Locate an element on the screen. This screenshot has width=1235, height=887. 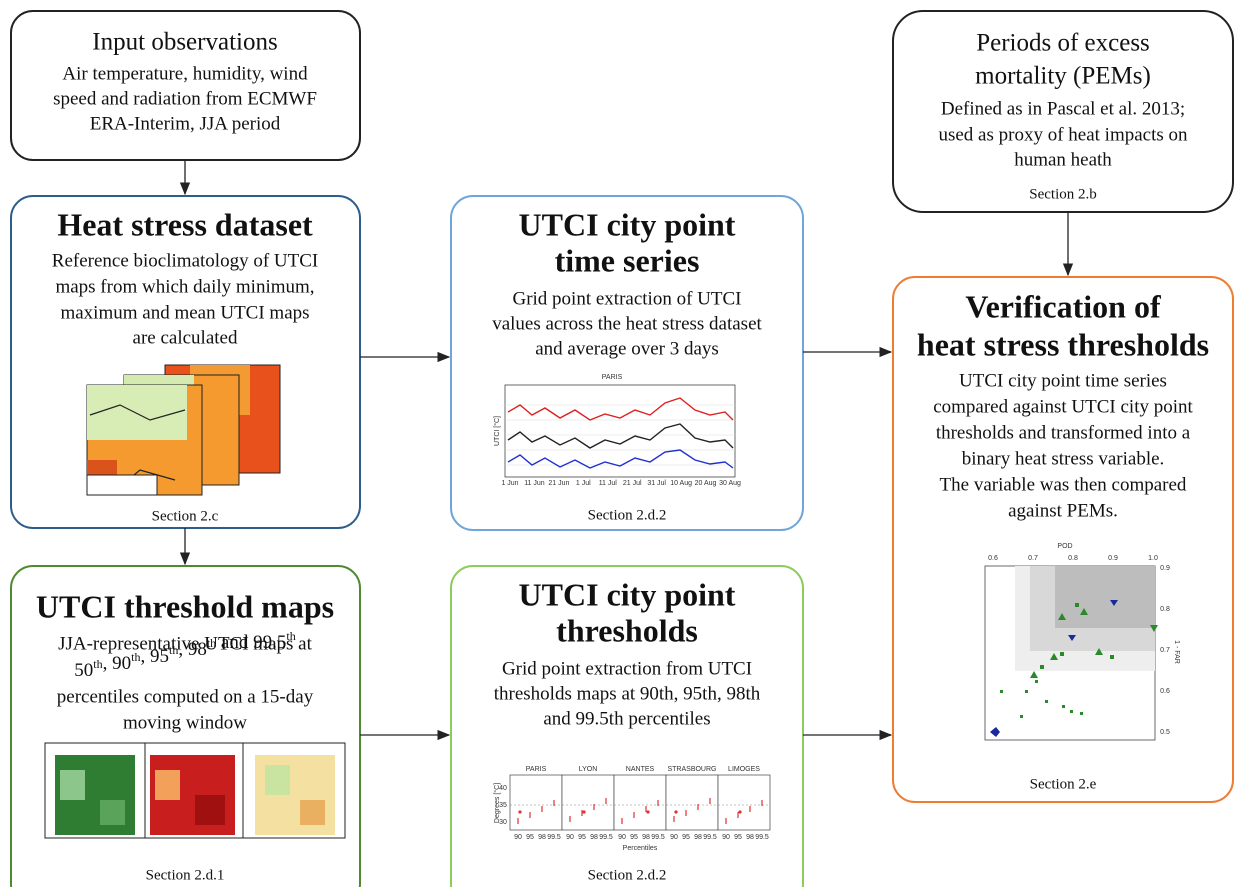
body: thresholds and transformed into a is located at coordinates (1063, 432).